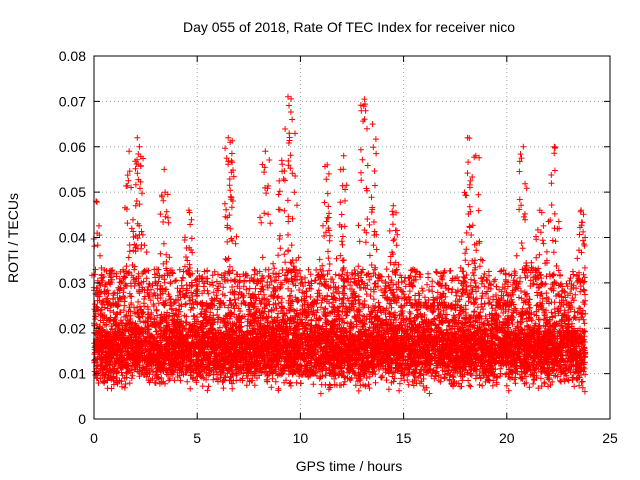 The width and height of the screenshot is (640, 480). What do you see at coordinates (82, 419) in the screenshot?
I see `y-tick-label: 0` at bounding box center [82, 419].